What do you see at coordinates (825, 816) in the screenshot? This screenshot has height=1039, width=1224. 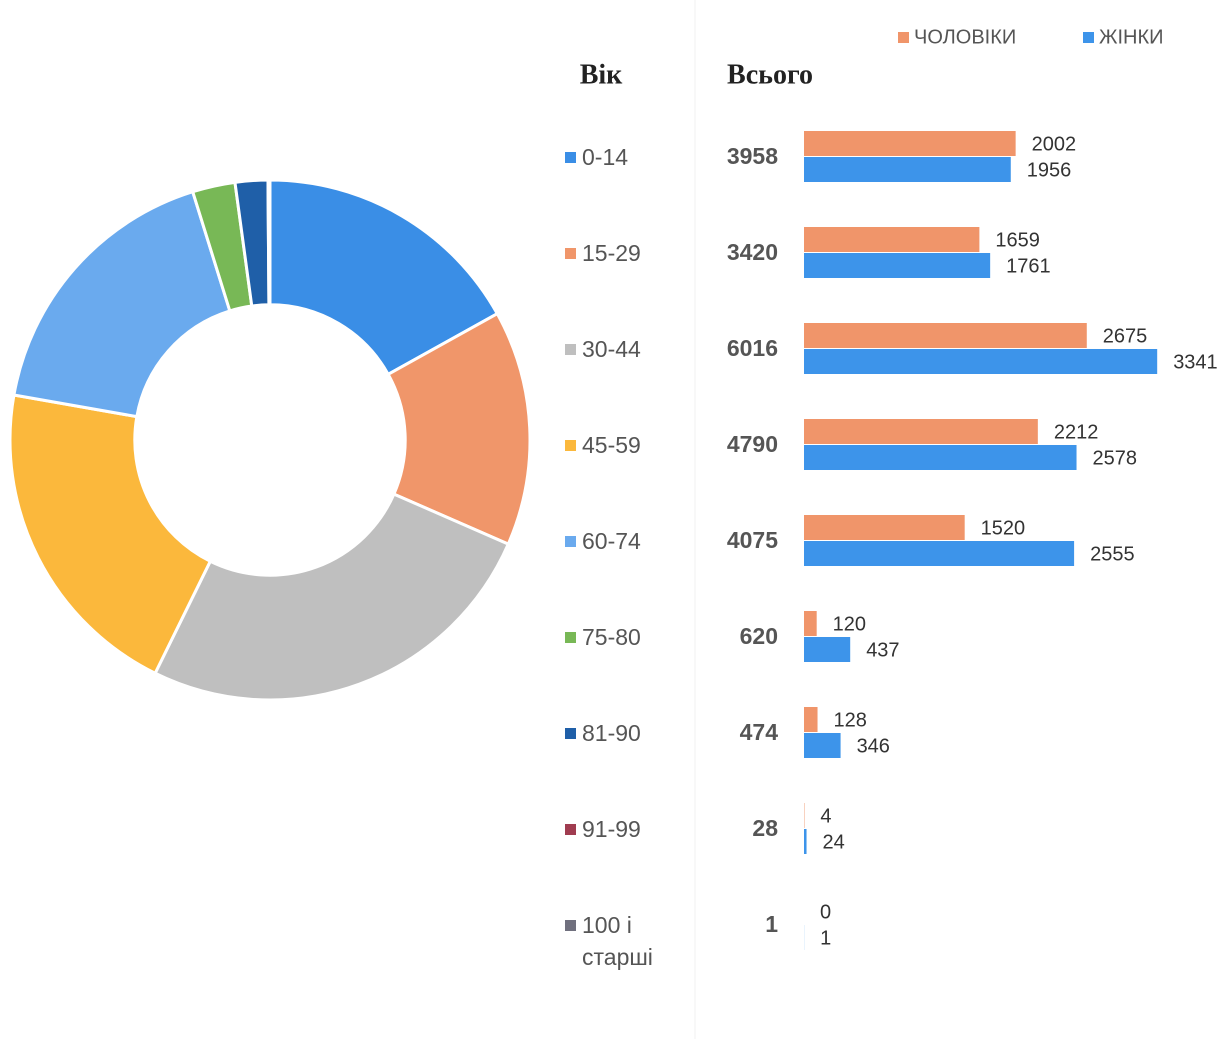 I see `bar-value: 4` at bounding box center [825, 816].